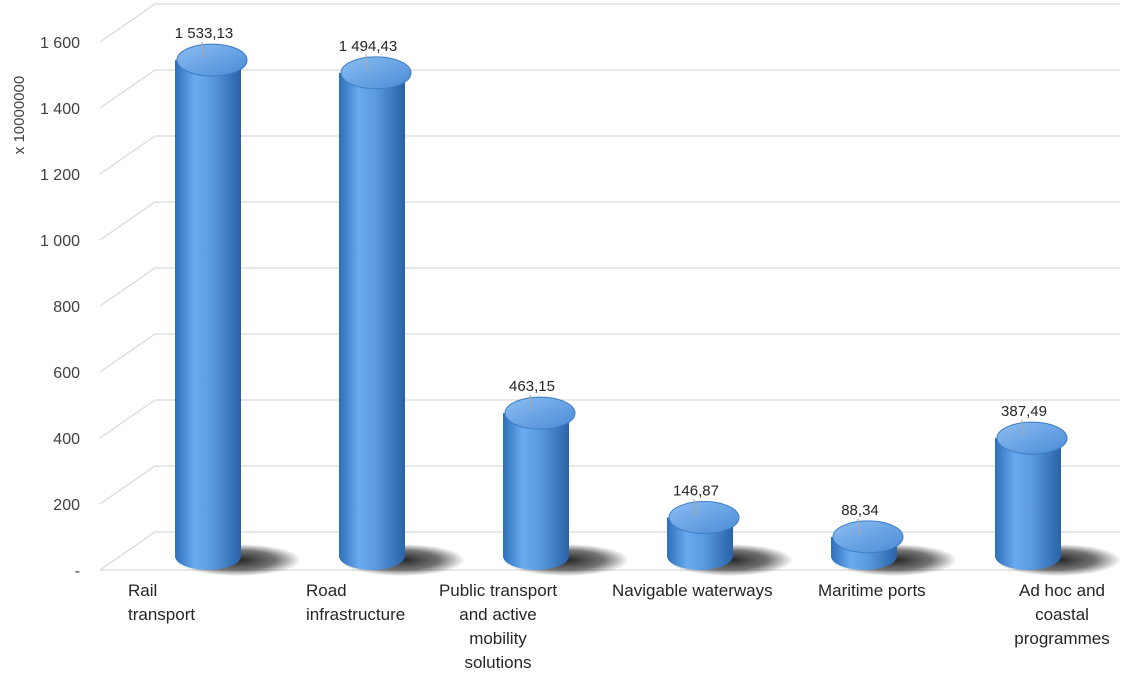 The width and height of the screenshot is (1134, 673). What do you see at coordinates (19, 115) in the screenshot?
I see `y-axis-title: x 10000000` at bounding box center [19, 115].